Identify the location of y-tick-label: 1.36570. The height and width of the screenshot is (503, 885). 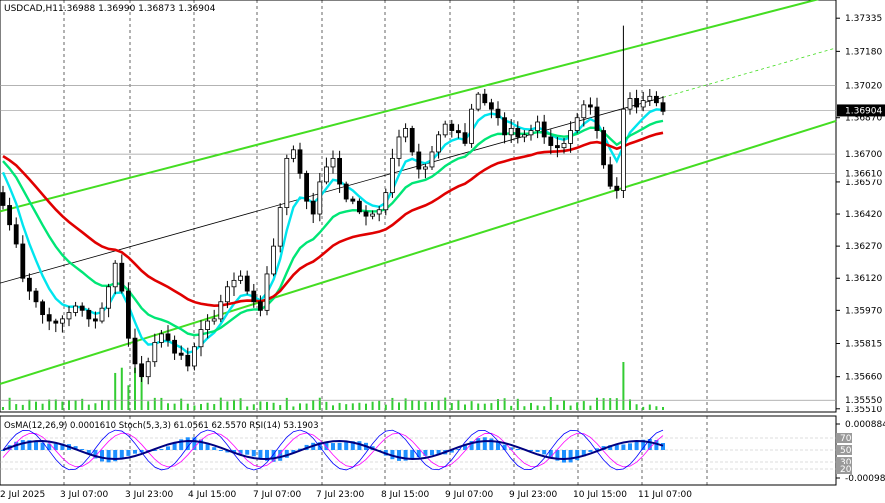
(863, 183).